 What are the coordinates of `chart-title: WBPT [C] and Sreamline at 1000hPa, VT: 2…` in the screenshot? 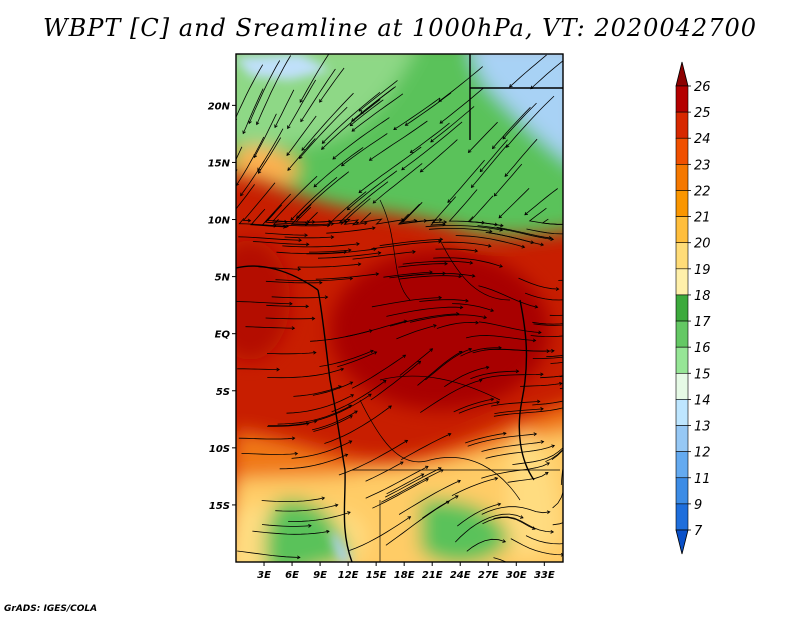 It's located at (400, 28).